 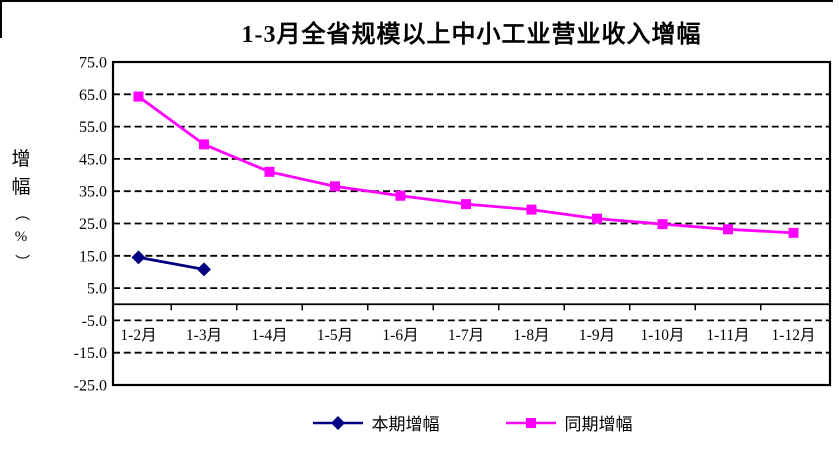 I want to click on y-axis-title-char: 增, so click(x=21, y=159).